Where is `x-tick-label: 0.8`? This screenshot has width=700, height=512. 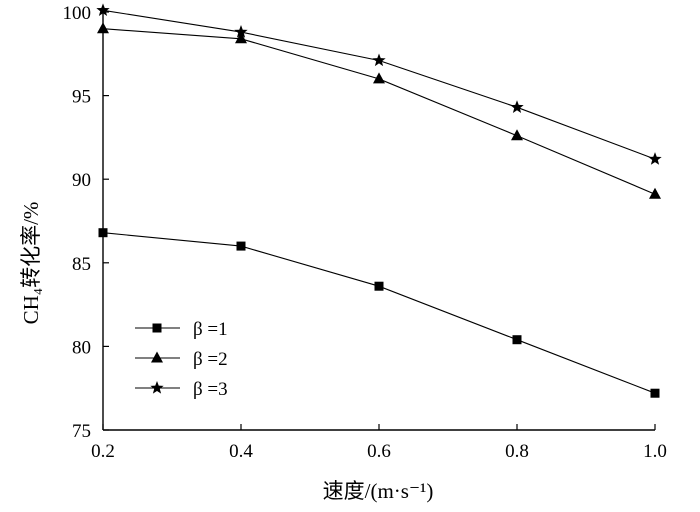 x-tick-label: 0.8 is located at coordinates (517, 451).